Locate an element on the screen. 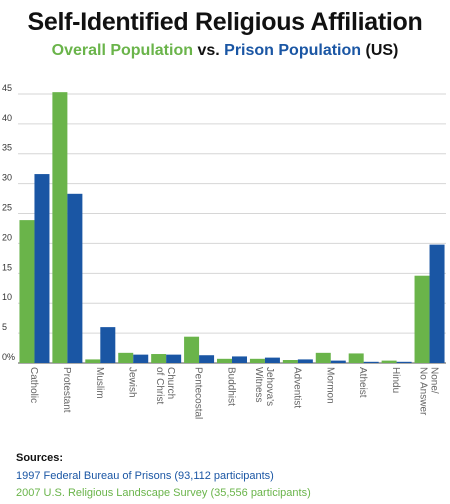 This screenshot has height=504, width=450. y-tick-label: 45 is located at coordinates (7, 88).